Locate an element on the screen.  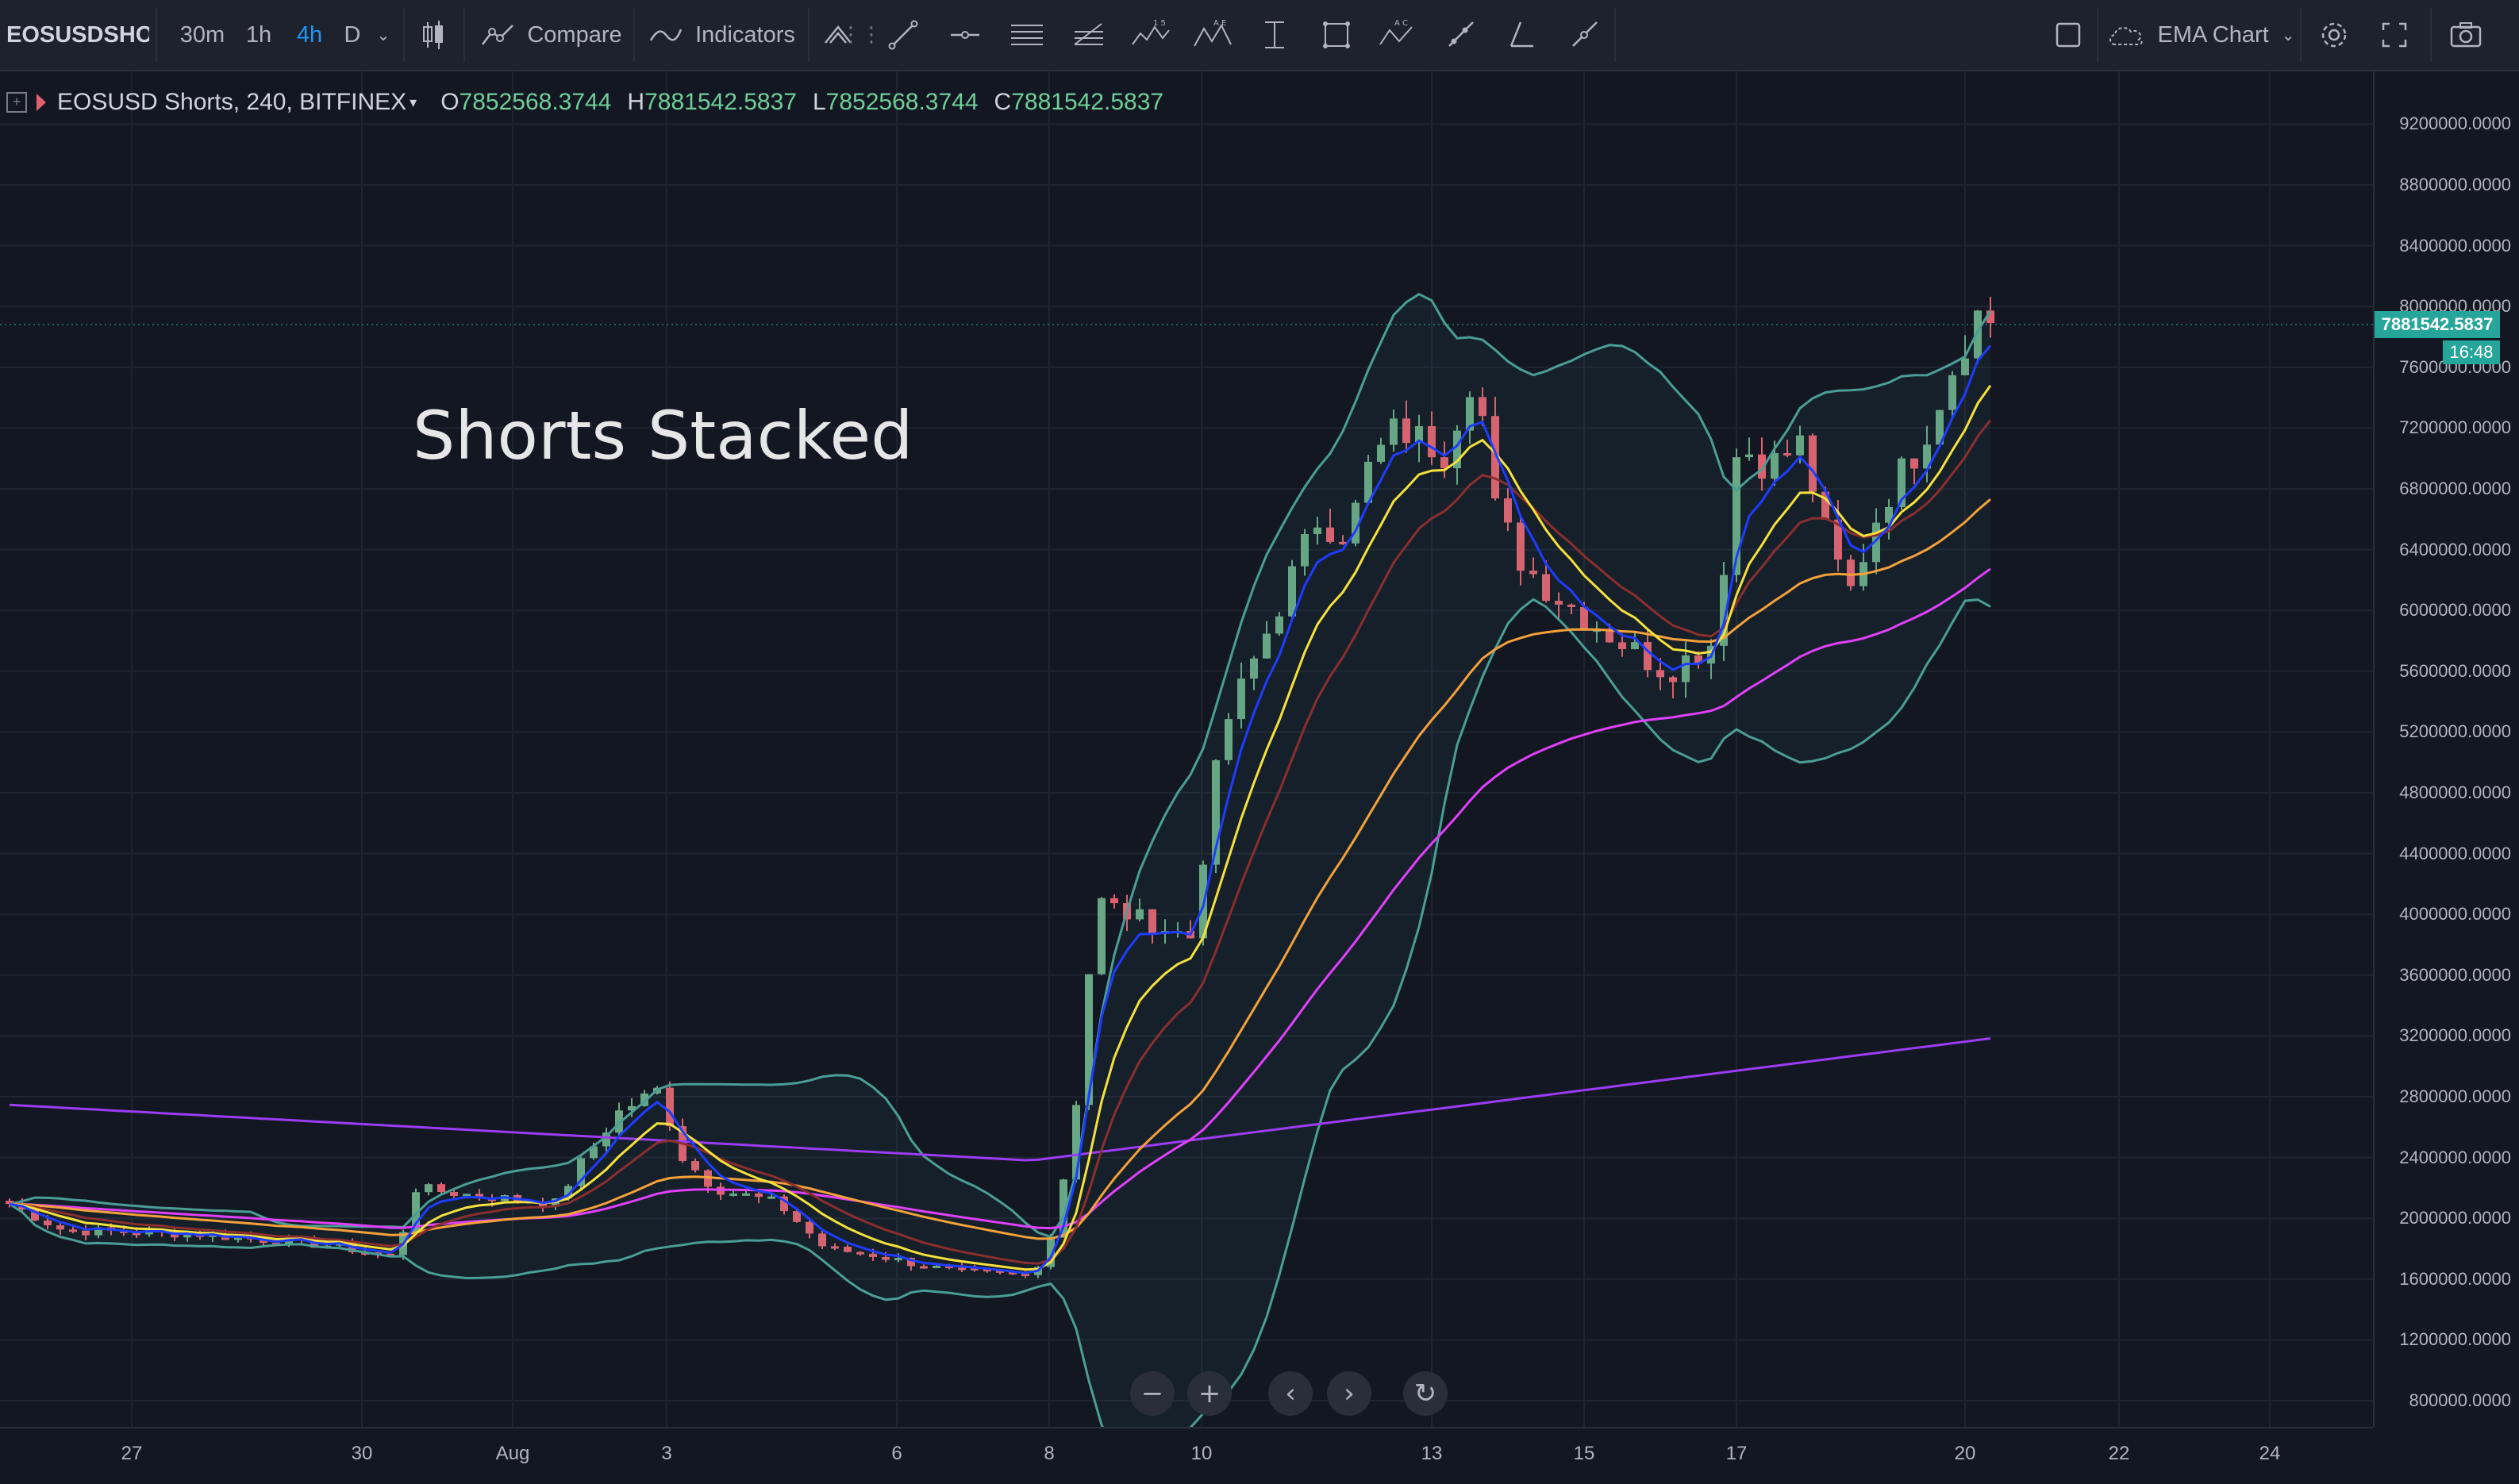
brush-icon is located at coordinates (1585, 34).